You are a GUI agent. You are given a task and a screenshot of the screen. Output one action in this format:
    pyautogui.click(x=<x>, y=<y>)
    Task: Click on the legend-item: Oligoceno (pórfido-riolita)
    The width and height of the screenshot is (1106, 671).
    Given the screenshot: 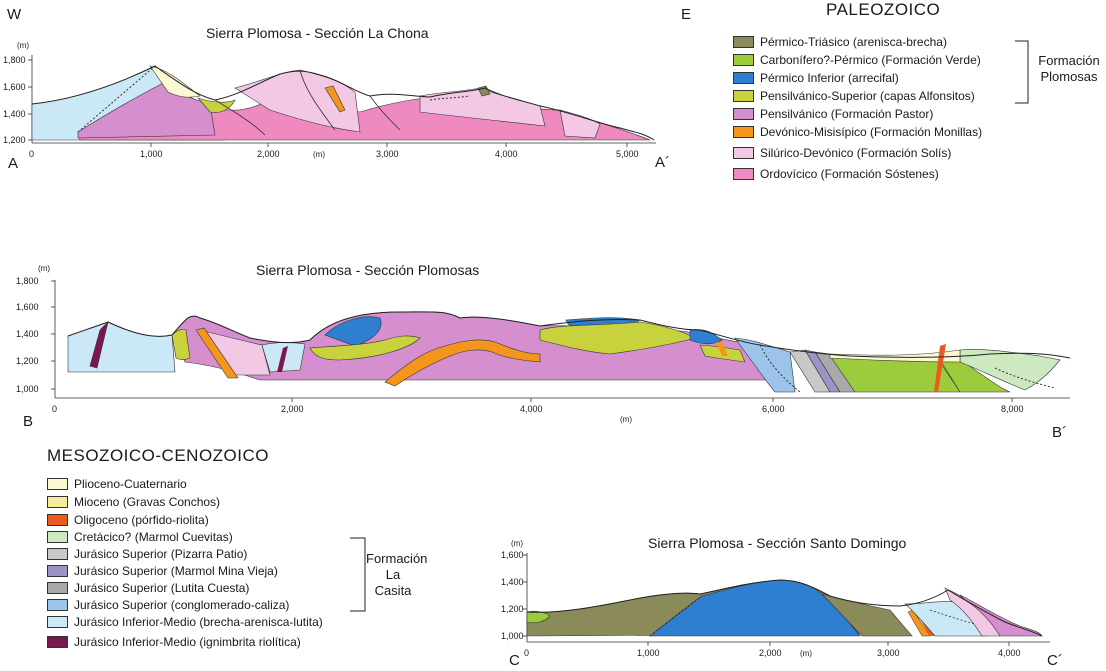 What is the action you would take?
    pyautogui.click(x=128, y=520)
    